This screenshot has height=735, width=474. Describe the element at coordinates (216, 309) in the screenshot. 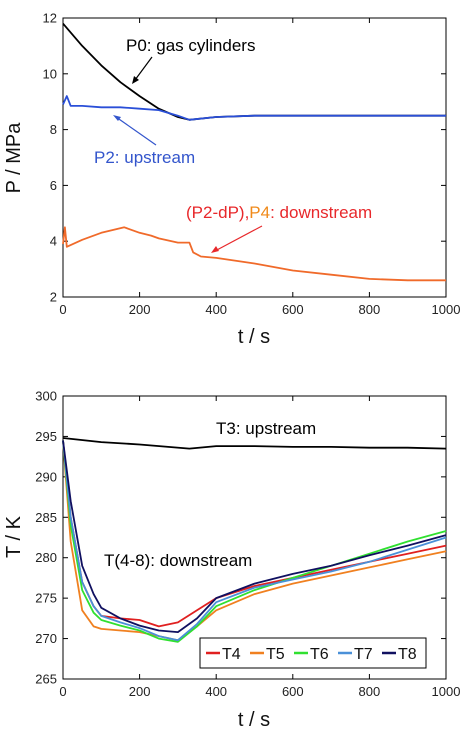

I see `pressure-x-tick-label: 400` at that location.